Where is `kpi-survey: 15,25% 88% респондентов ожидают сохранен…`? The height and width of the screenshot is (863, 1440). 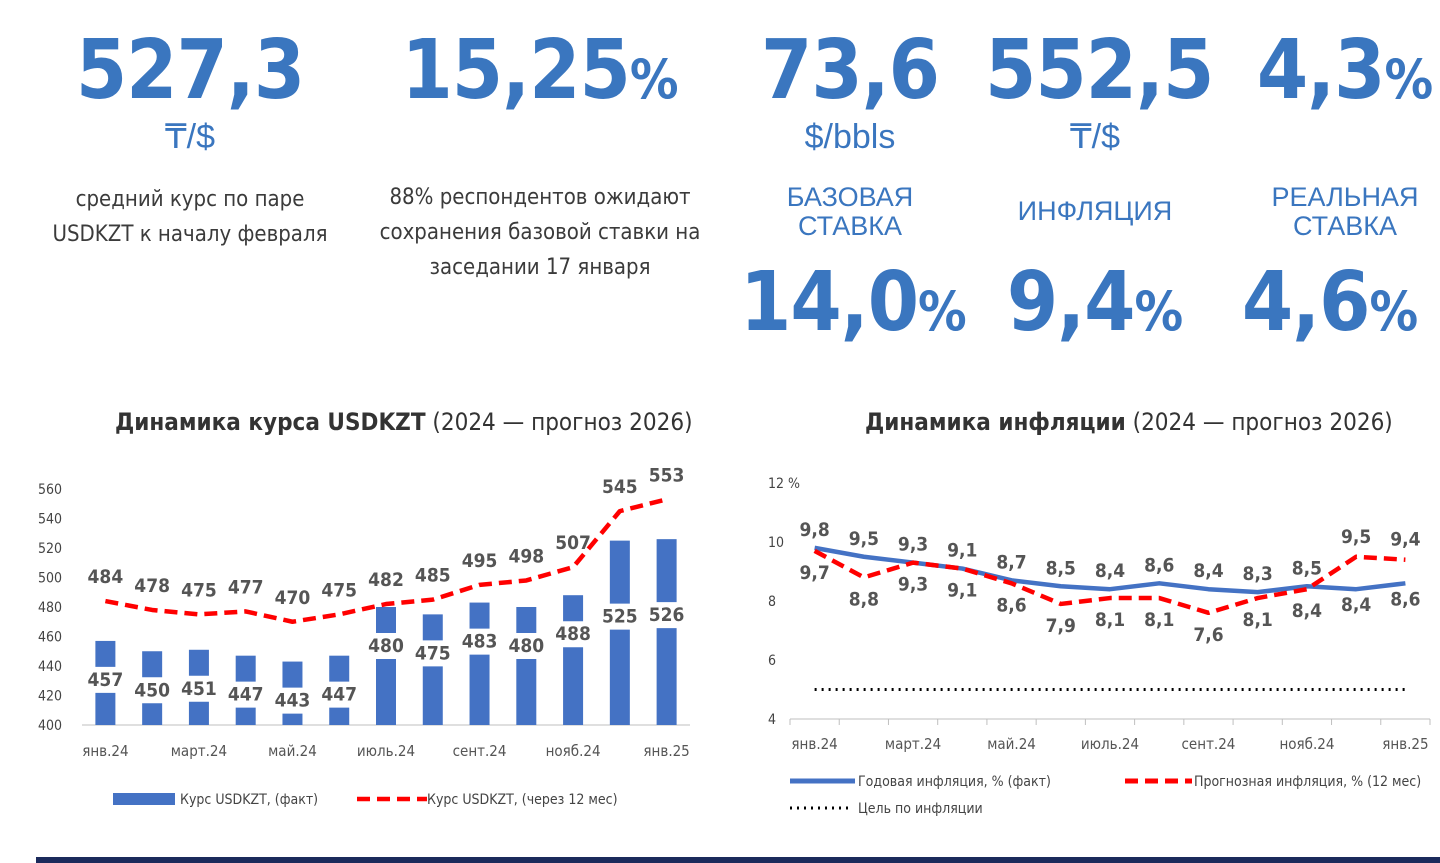
kpi-survey: 15,25% 88% респондентов ожидают сохранен… is located at coordinates (540, 157).